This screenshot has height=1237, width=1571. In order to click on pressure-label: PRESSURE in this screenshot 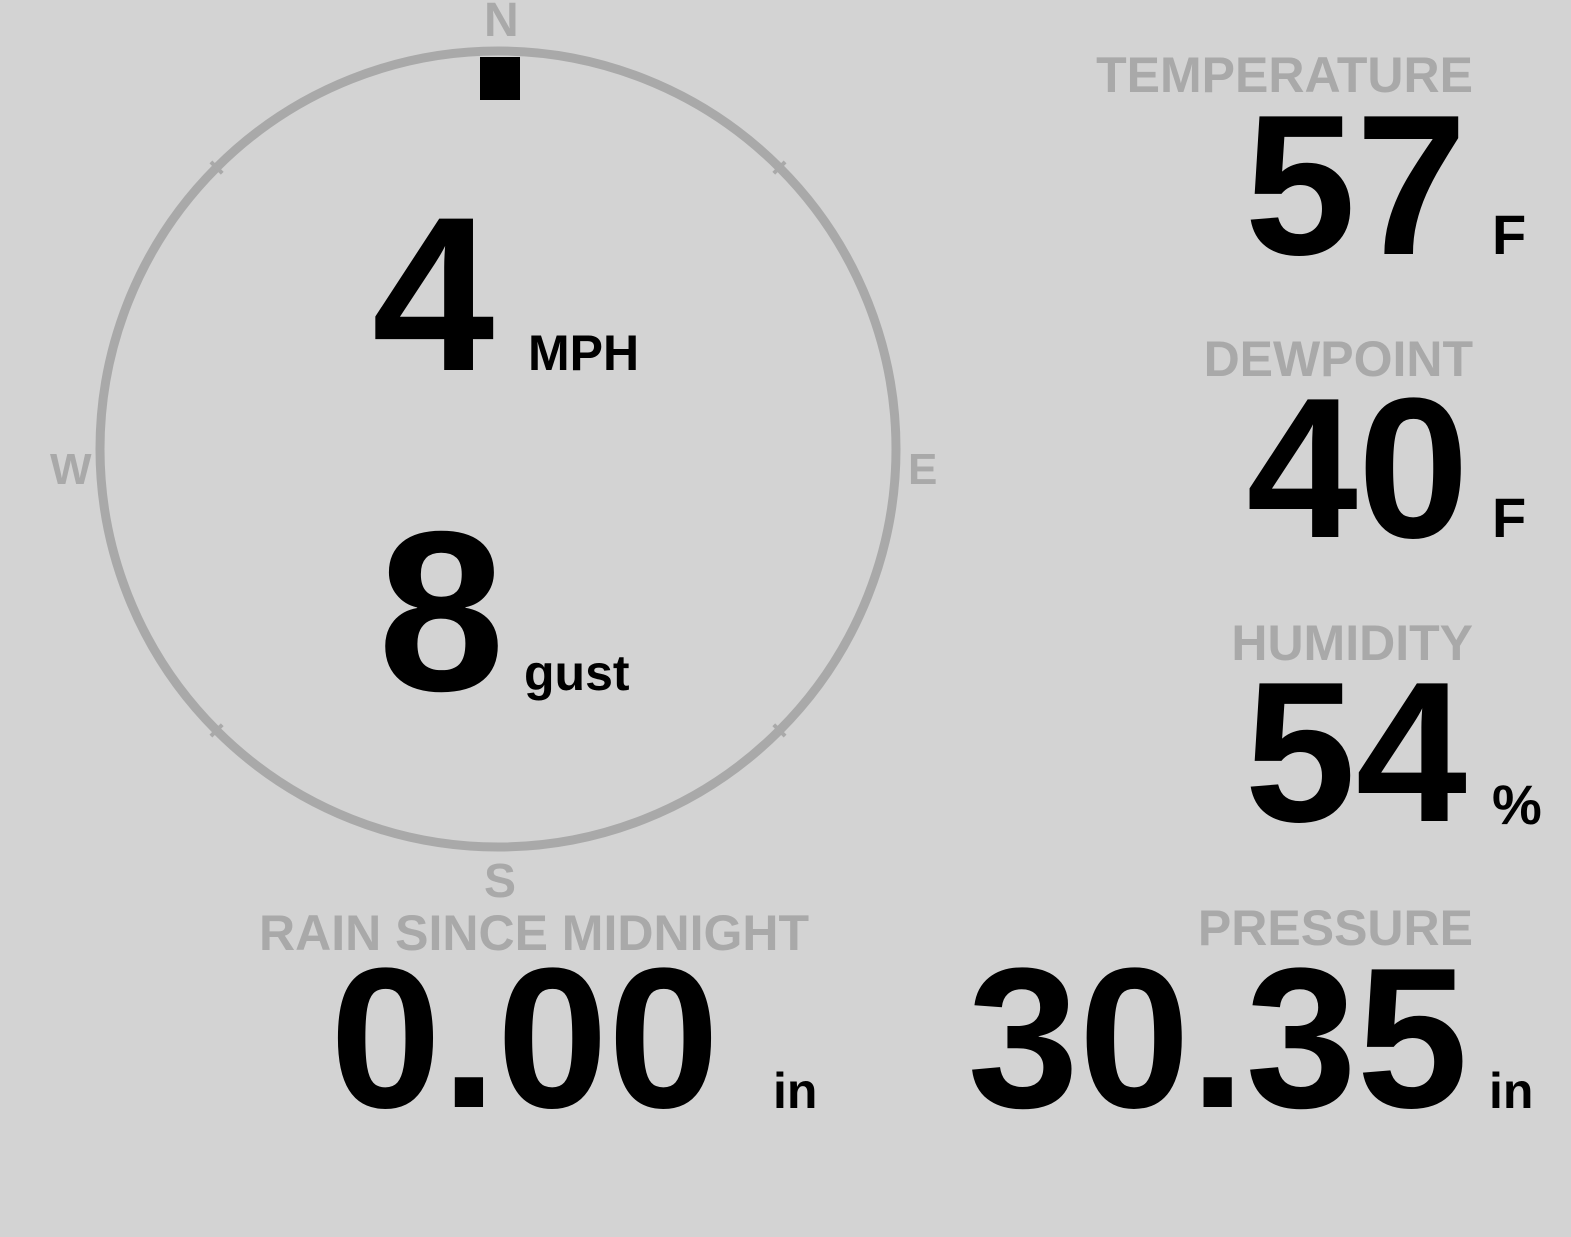, I will do `click(1335, 928)`.